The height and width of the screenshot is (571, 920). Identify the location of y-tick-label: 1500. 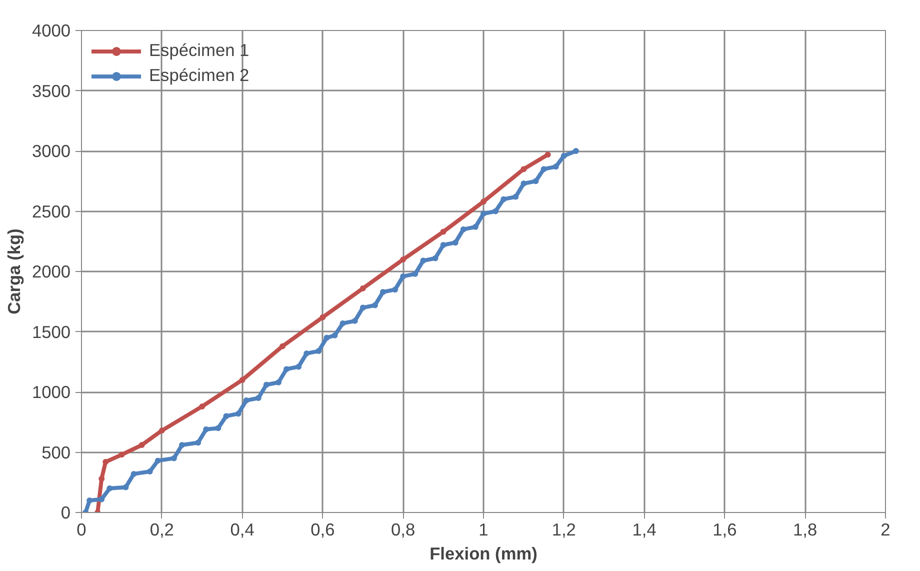
(51, 332).